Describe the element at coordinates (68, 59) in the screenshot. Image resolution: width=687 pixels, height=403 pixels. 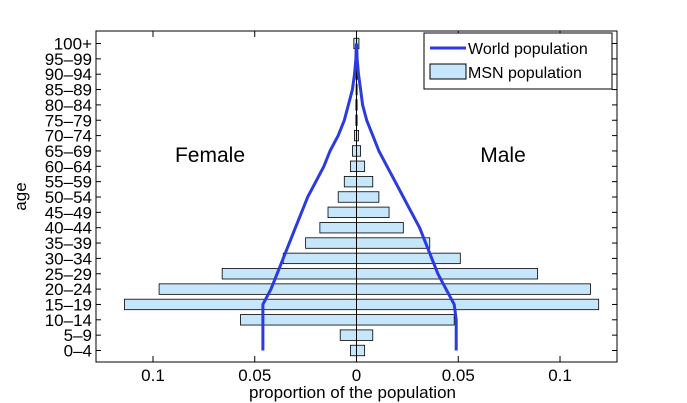
I see `y-tick-label: 95–99` at that location.